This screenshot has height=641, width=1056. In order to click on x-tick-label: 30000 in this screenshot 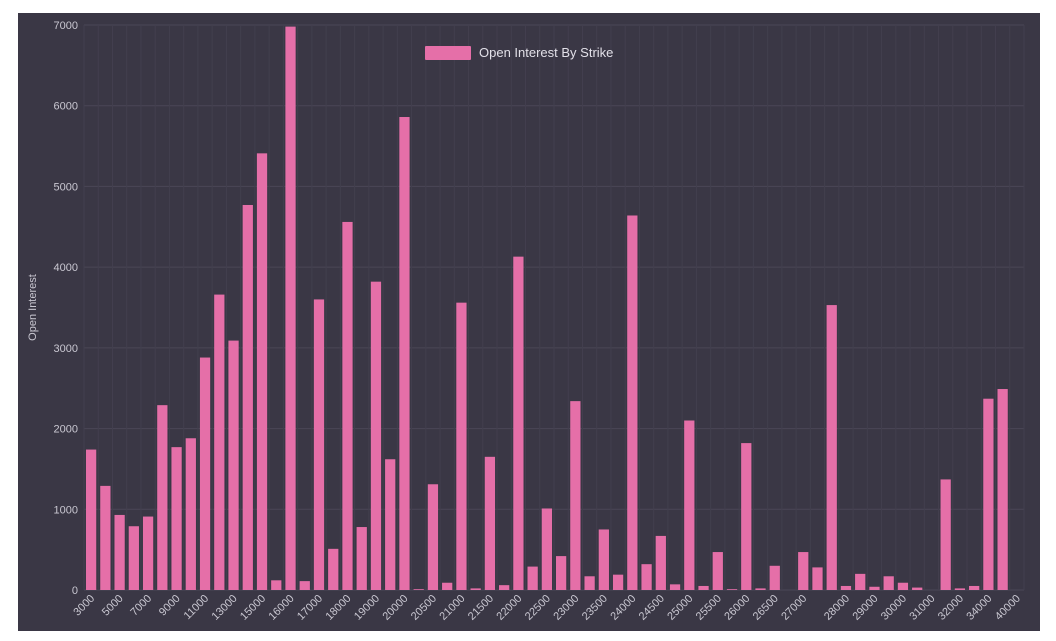, I will do `click(894, 608)`.